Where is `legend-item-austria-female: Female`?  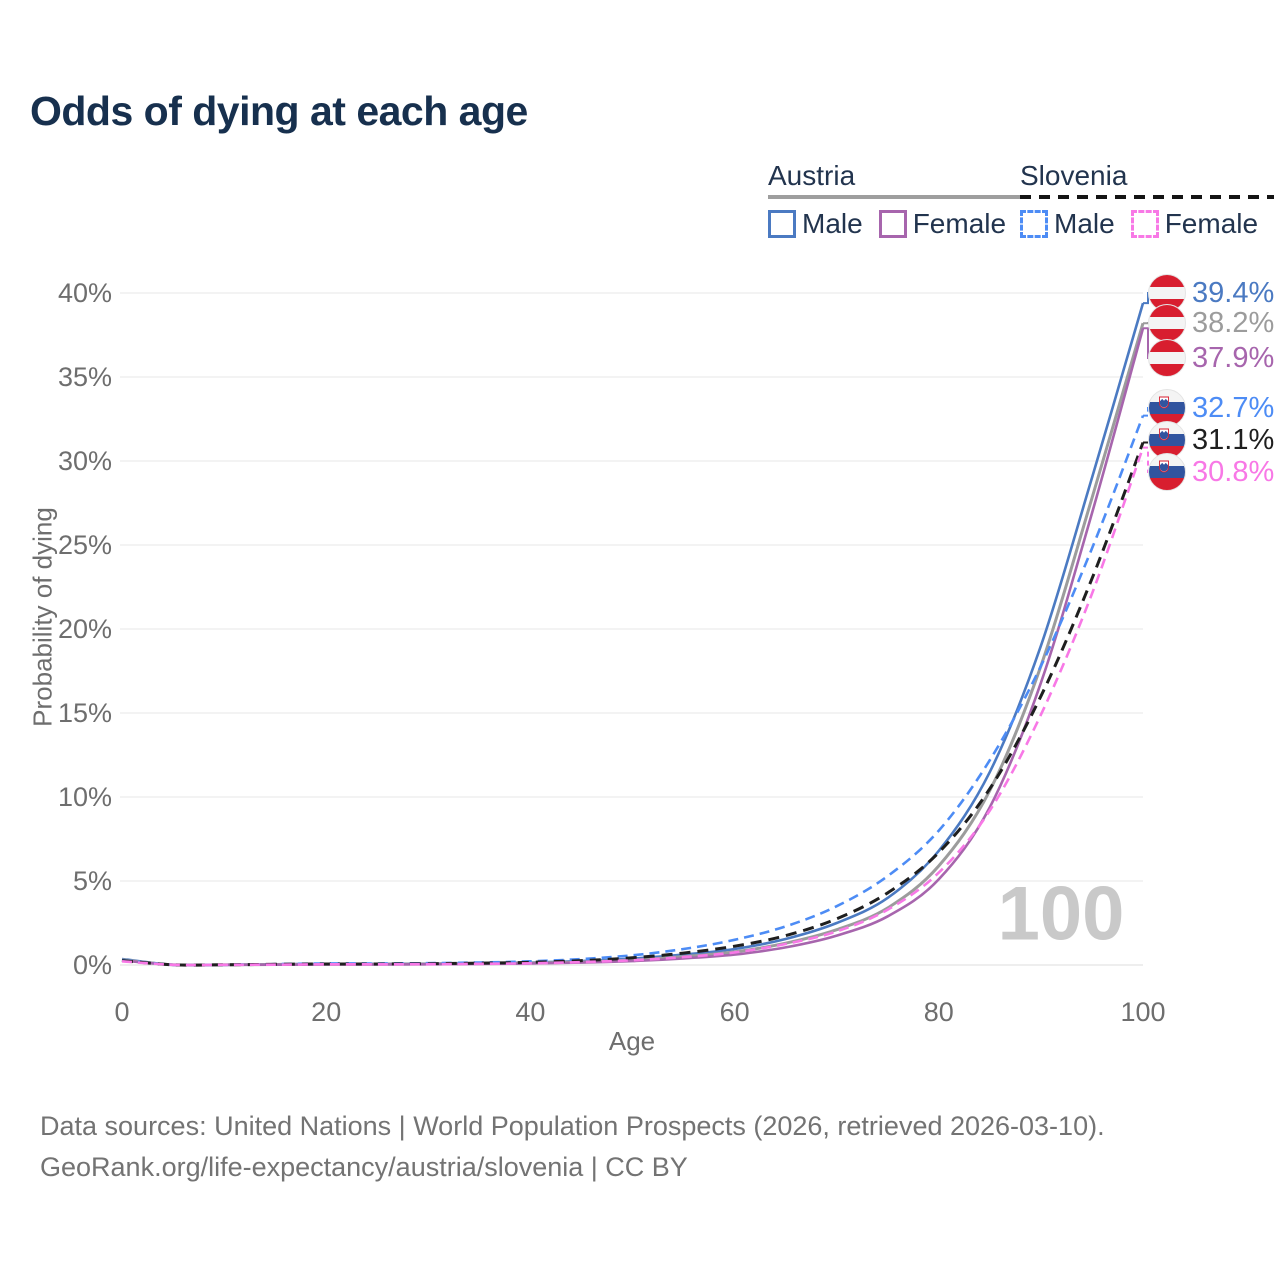
legend-item-austria-female: Female is located at coordinates (942, 224).